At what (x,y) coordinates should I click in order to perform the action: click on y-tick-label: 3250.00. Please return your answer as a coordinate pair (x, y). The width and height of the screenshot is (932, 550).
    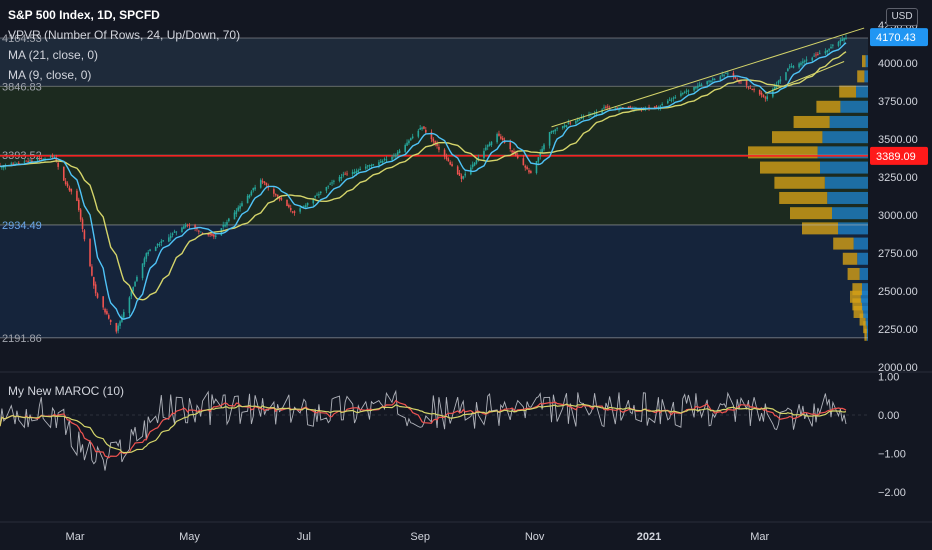
    Looking at the image, I should click on (898, 178).